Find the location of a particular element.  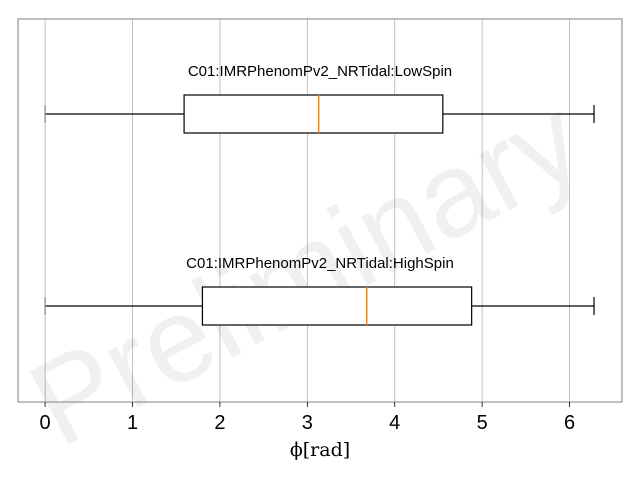

box-plot: C01:IMRPhenomPv2_NRTidal:LowSpin is located at coordinates (319, 98).